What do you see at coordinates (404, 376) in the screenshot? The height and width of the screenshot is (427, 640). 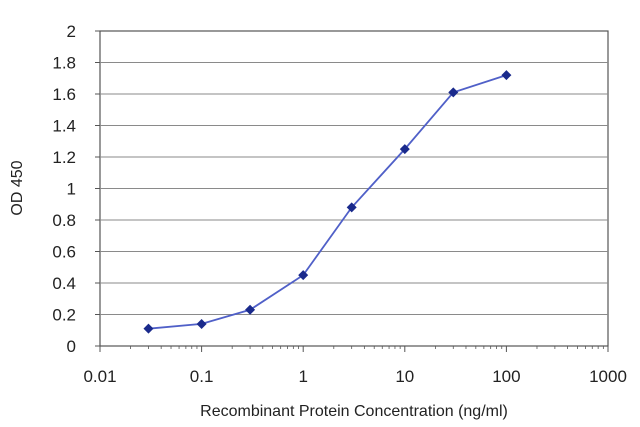 I see `x-tick-label: 10` at bounding box center [404, 376].